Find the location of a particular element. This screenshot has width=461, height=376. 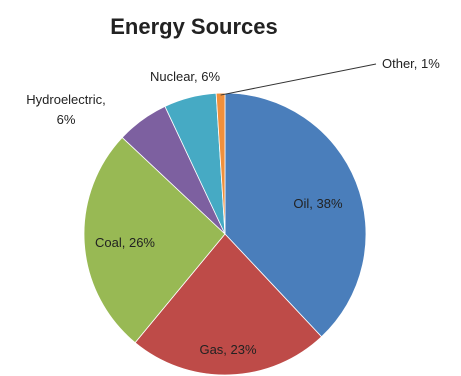

slice-label-hydroelectric: Hydroelectric, 6% is located at coordinates (65, 109).